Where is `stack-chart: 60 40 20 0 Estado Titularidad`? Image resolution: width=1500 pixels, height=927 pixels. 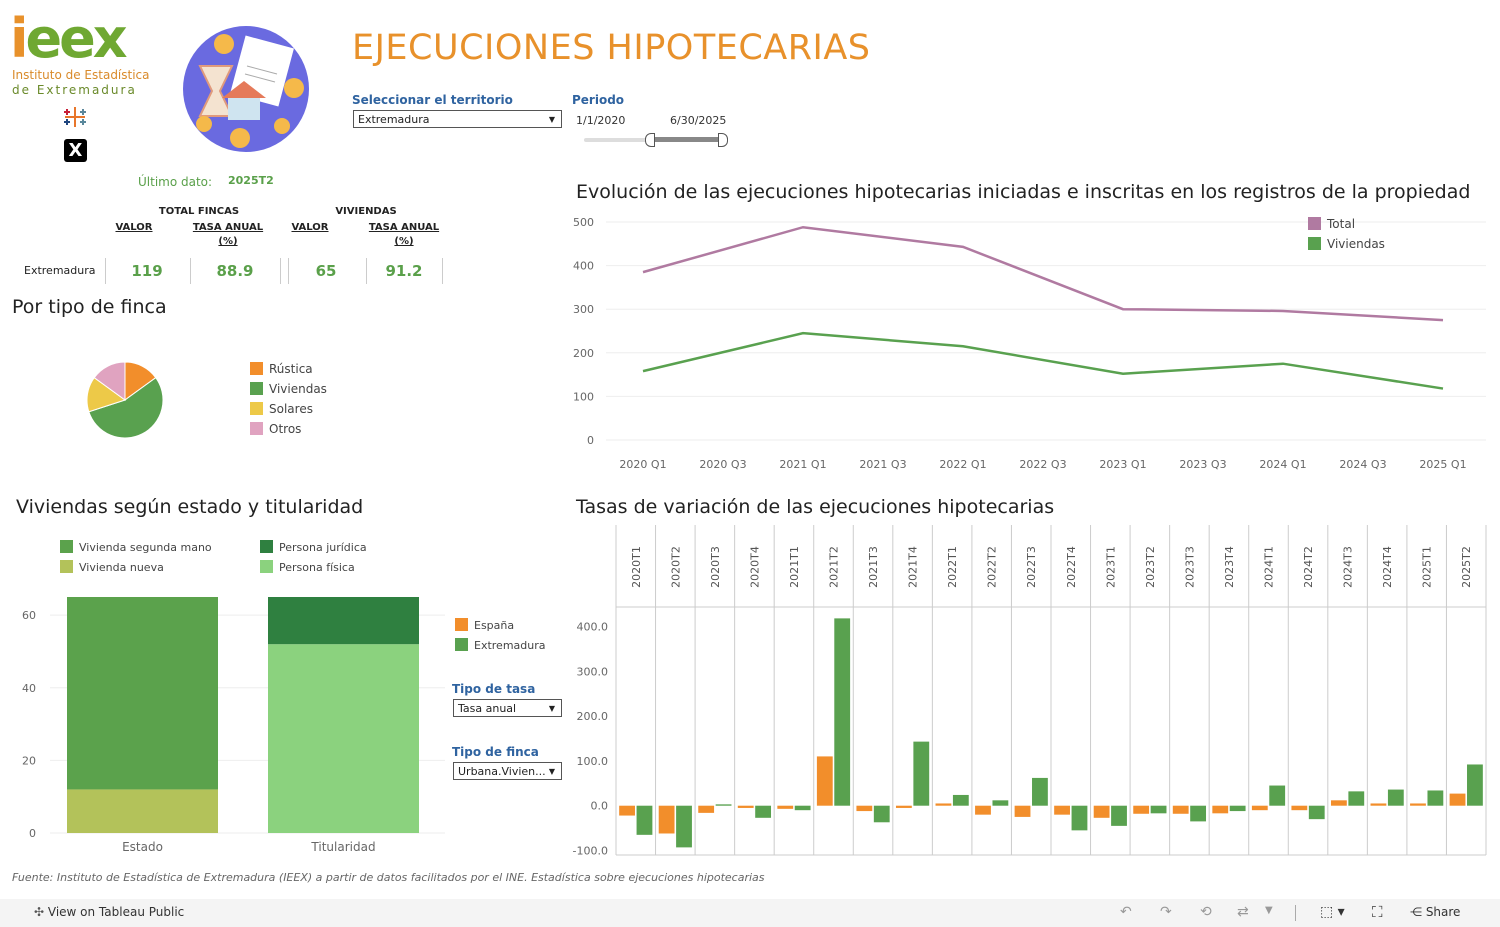
stack-chart: 60 40 20 0 Estado Titularidad is located at coordinates (230, 722).